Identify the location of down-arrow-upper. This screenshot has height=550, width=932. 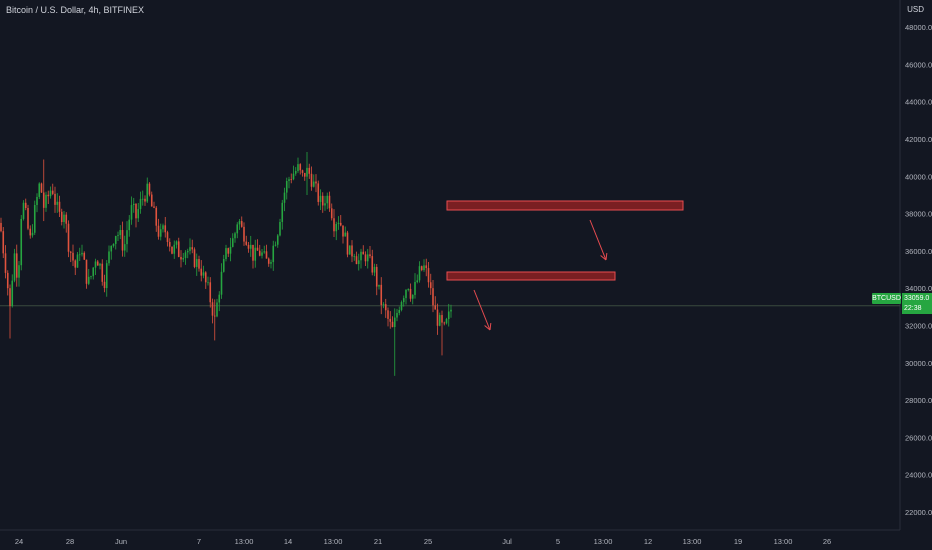
(598, 240).